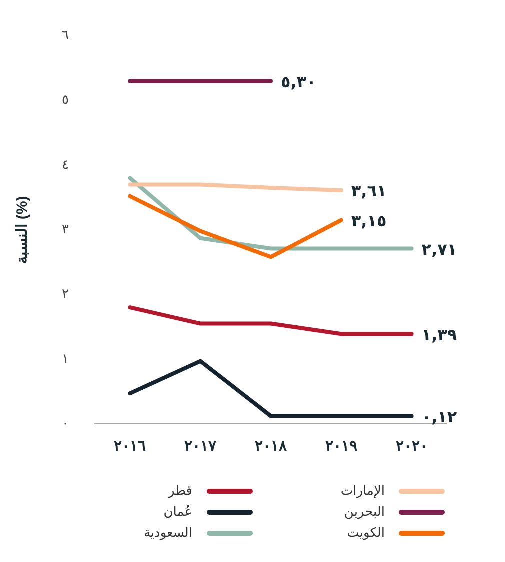 The height and width of the screenshot is (562, 505). I want to click on y-axis-title: النسبة (%), so click(23, 230).